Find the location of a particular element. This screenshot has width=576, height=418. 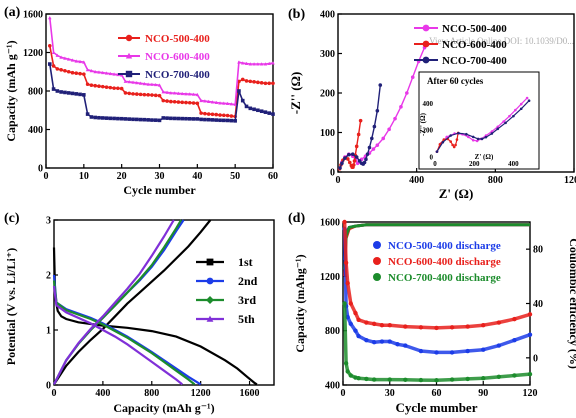

x-axis-label: Cycle mumber is located at coordinates (437, 407).